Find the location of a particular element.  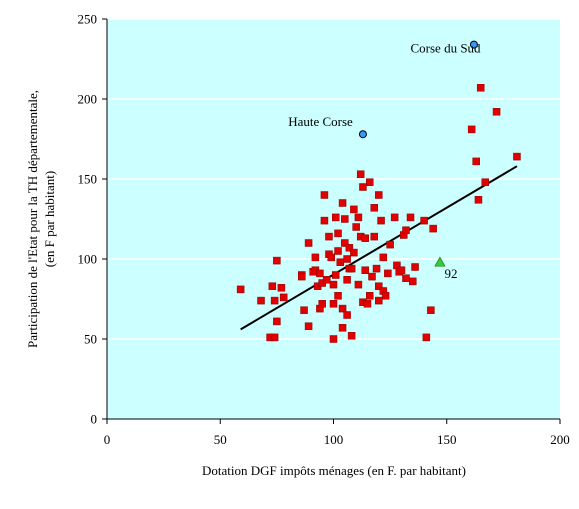

y-tick-label: 200 is located at coordinates (88, 99).